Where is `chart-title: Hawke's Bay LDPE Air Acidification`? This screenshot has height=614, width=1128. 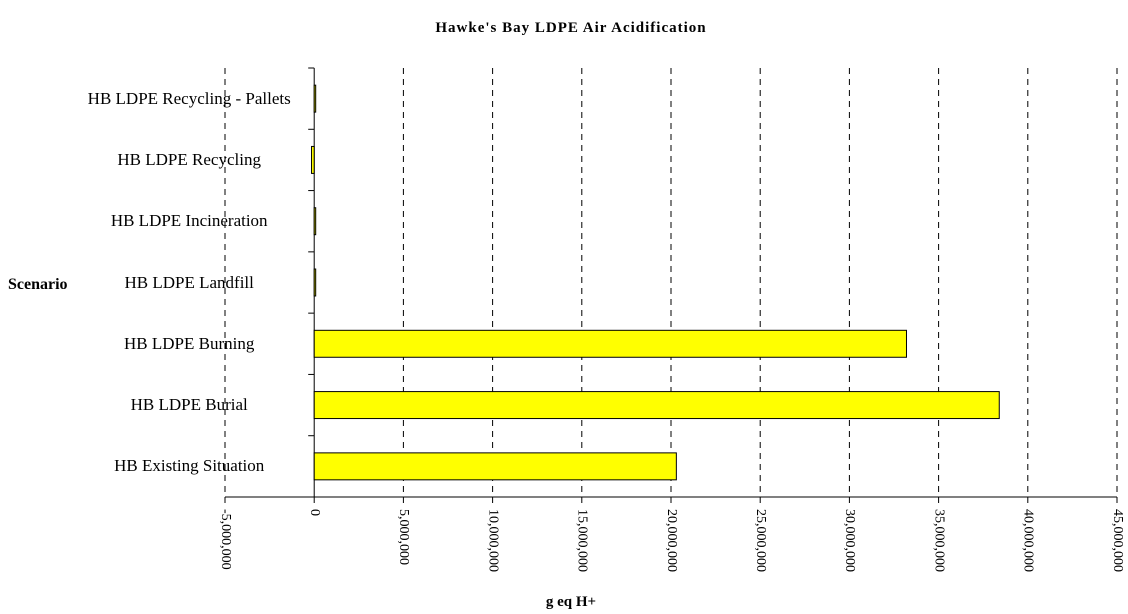 chart-title: Hawke's Bay LDPE Air Acidification is located at coordinates (570, 28).